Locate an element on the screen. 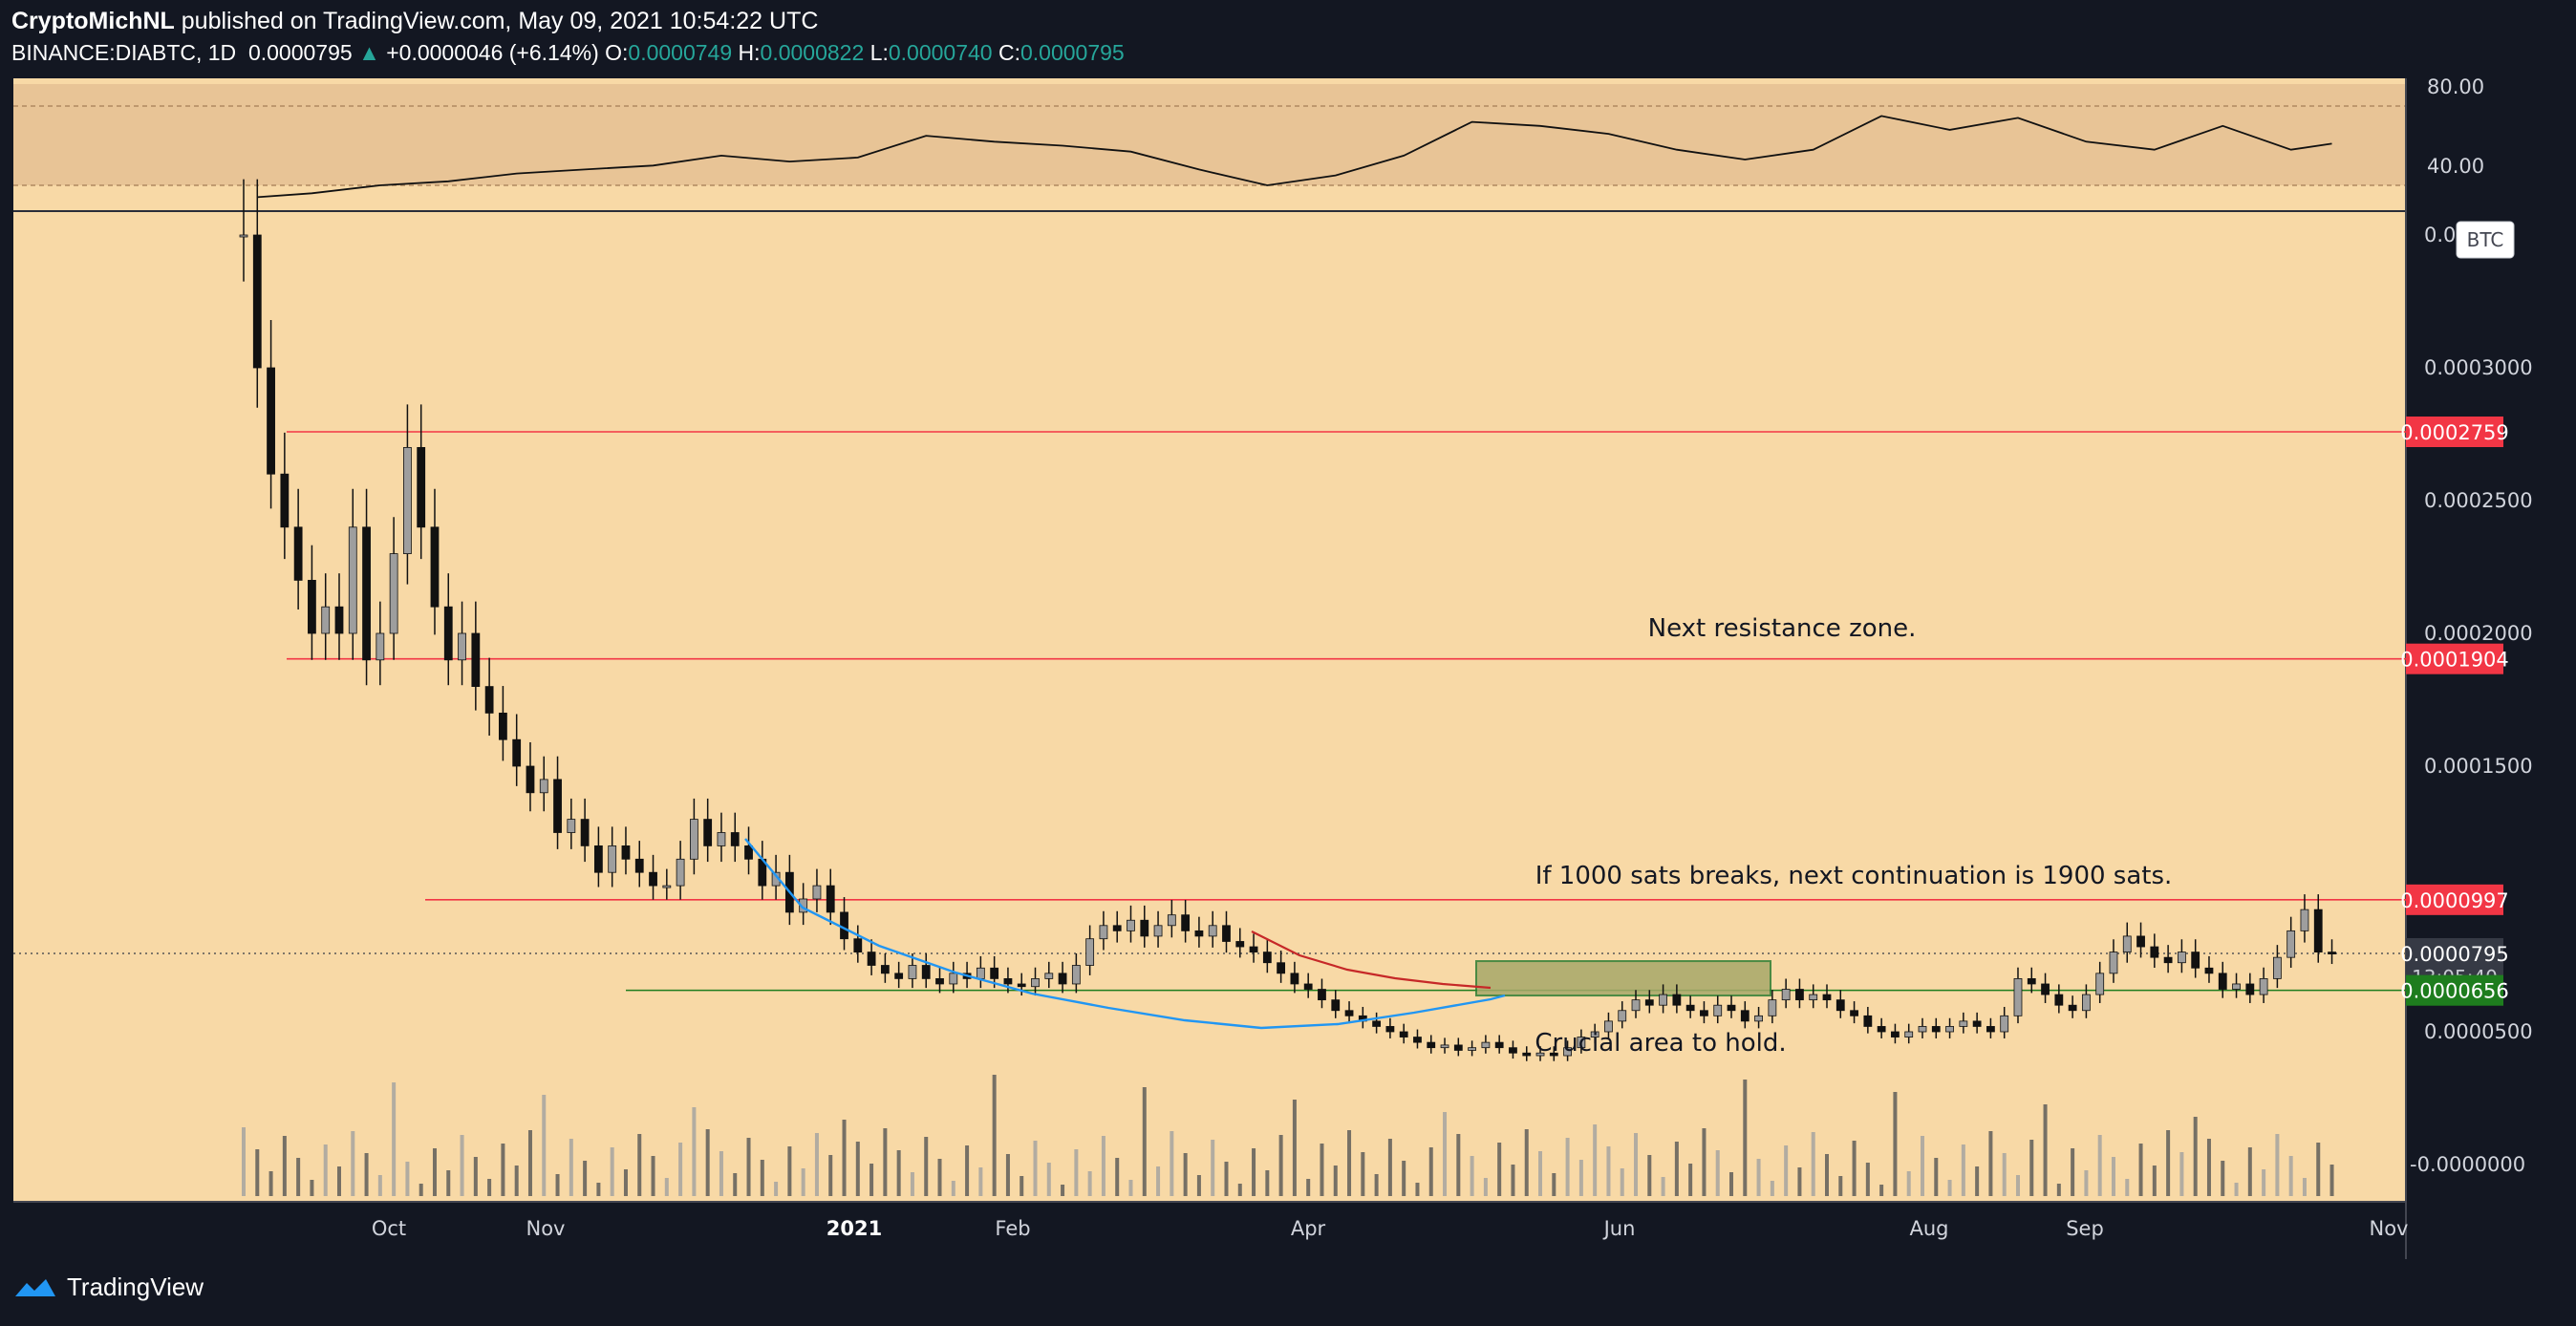 The width and height of the screenshot is (2576, 1326). ma-blue-line is located at coordinates (1125, 934).